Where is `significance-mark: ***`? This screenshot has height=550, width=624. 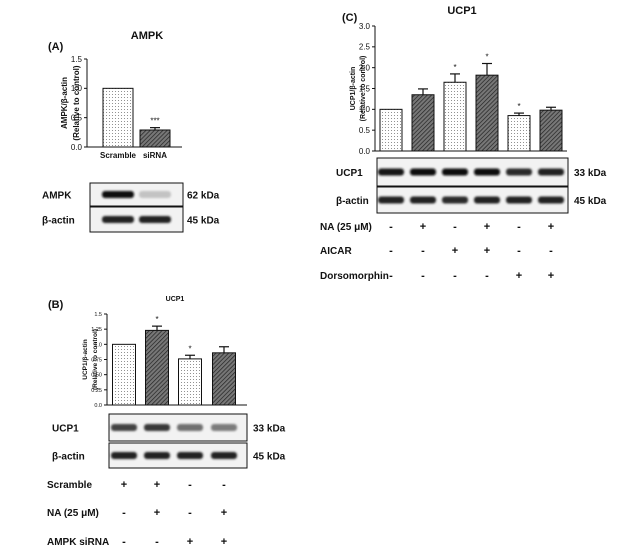 significance-mark: *** is located at coordinates (154, 121).